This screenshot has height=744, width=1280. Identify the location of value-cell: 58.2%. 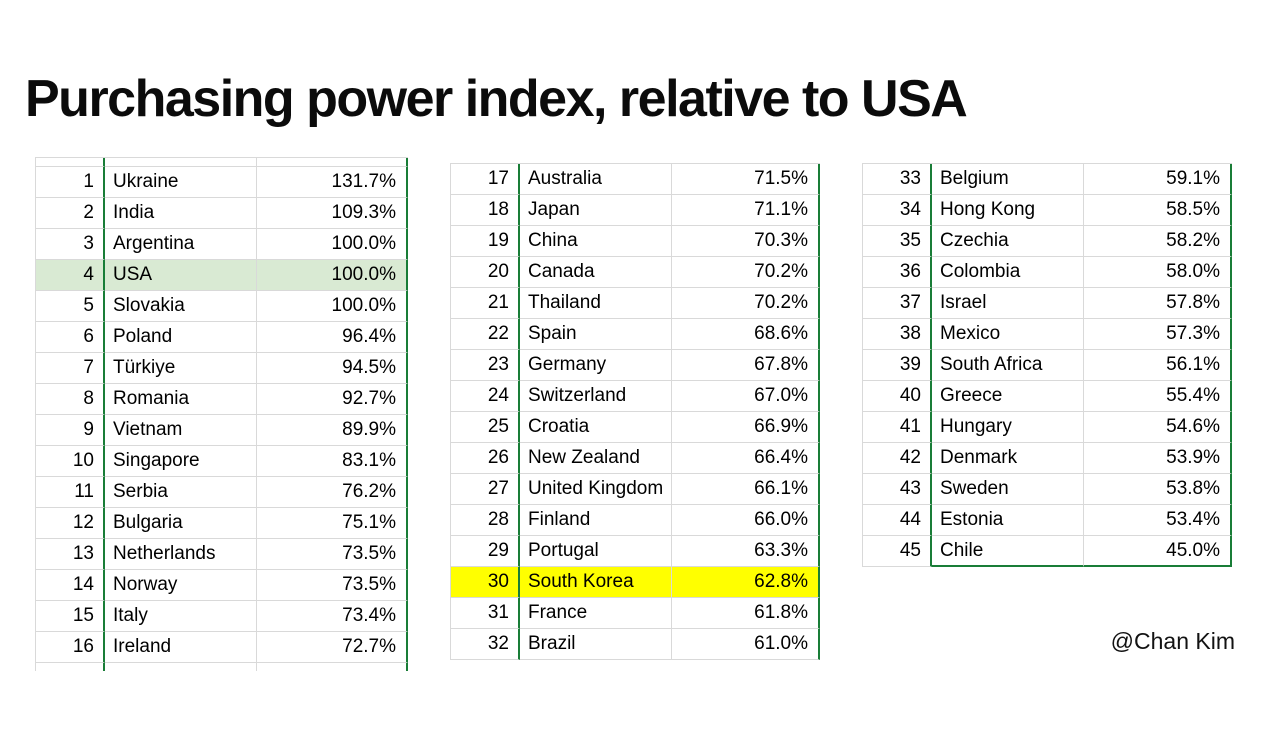
(1158, 241).